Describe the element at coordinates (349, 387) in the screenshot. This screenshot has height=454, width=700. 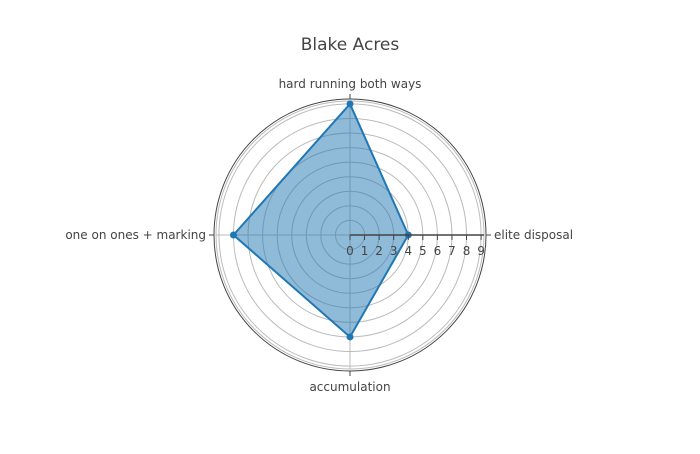
I see `category-label: accumulation` at that location.